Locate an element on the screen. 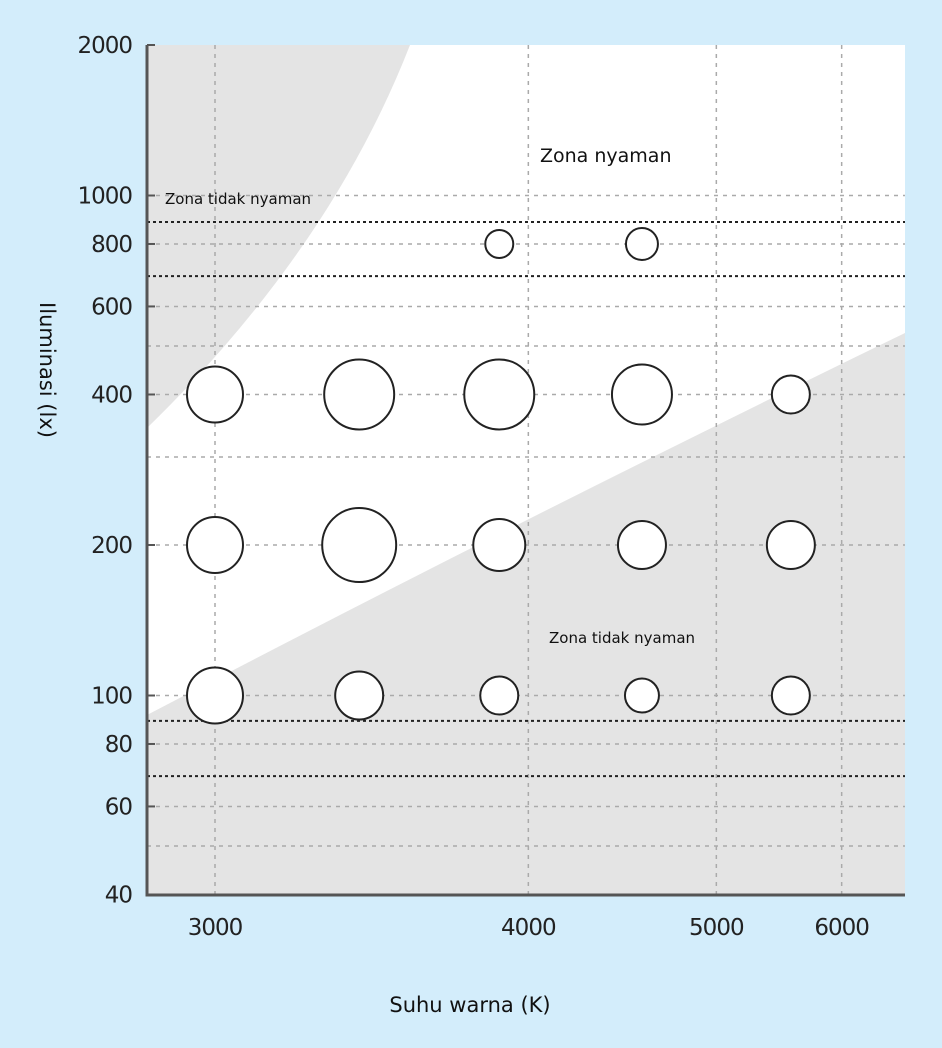 The height and width of the screenshot is (1048, 942). x-axis-title: Suhu warna (K) is located at coordinates (469, 1005).